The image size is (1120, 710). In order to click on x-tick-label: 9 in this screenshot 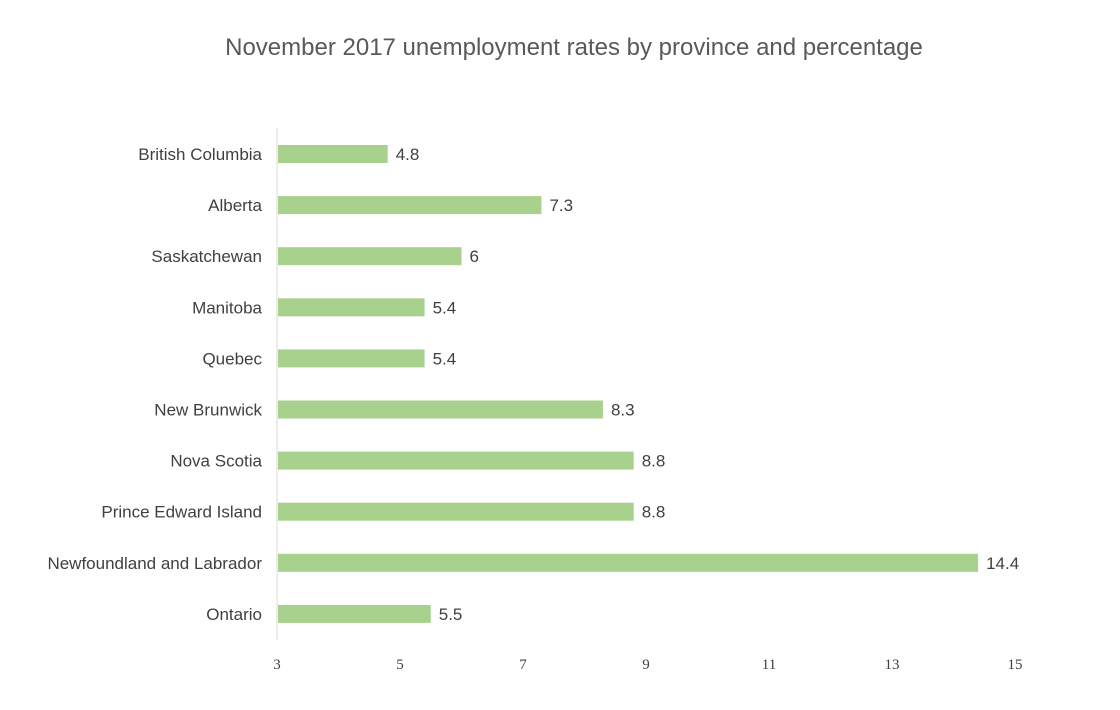, I will do `click(646, 665)`.